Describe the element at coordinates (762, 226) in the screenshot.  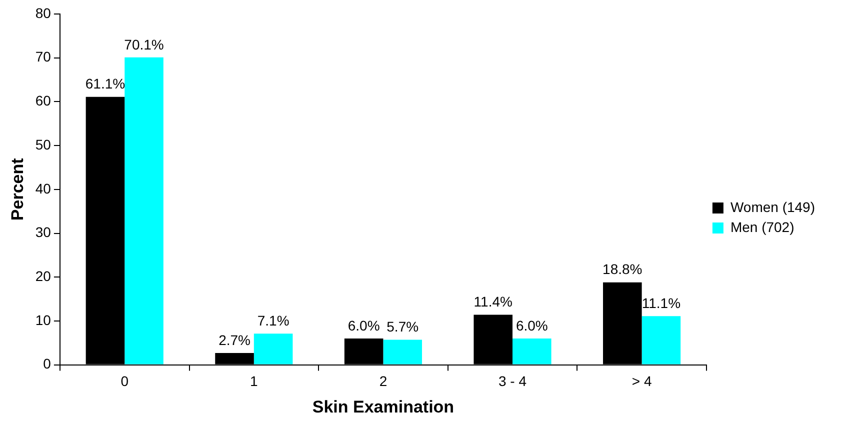
I see `legend-label: Men (702)` at that location.